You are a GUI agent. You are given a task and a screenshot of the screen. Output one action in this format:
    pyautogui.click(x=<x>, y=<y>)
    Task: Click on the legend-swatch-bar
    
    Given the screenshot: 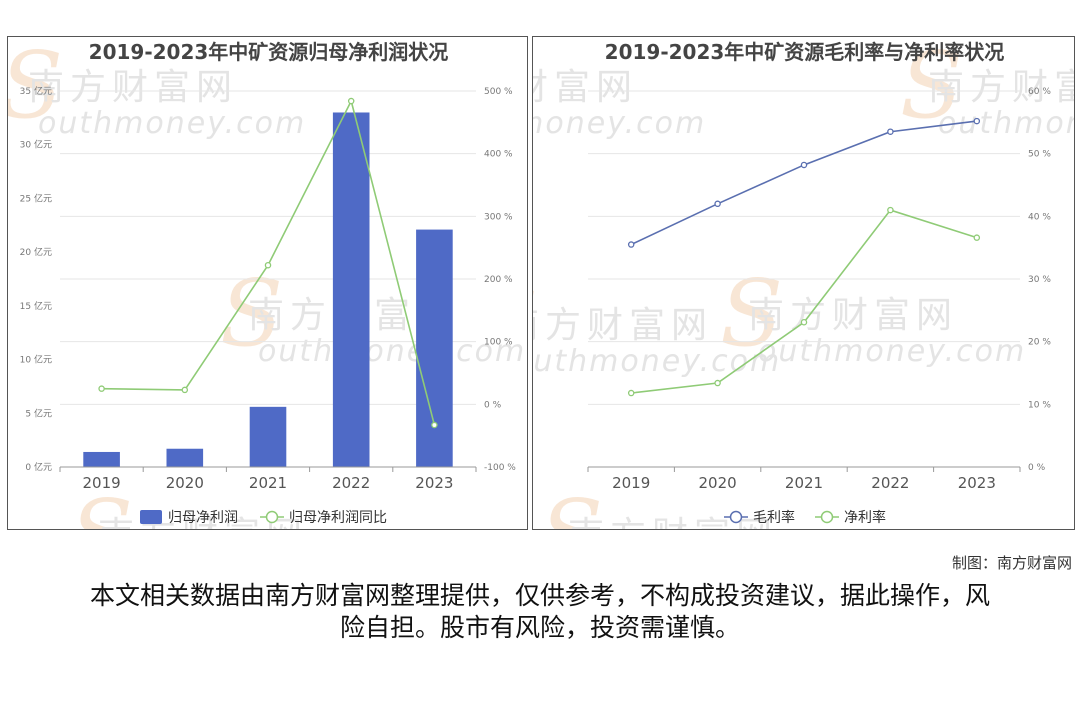 What is the action you would take?
    pyautogui.click(x=151, y=517)
    